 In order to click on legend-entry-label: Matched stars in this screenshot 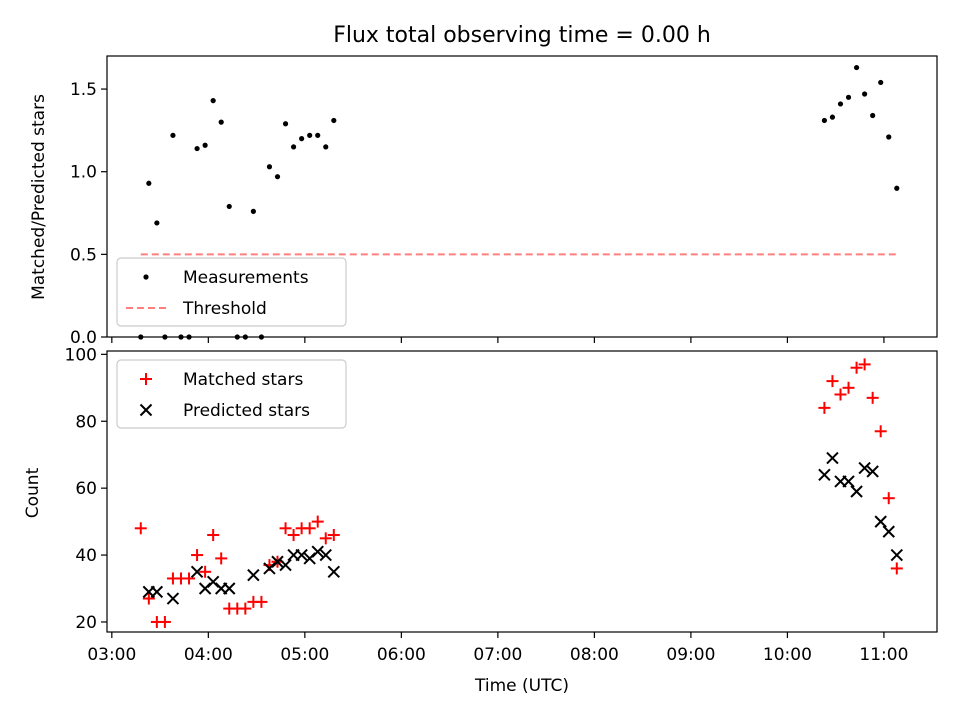, I will do `click(243, 380)`.